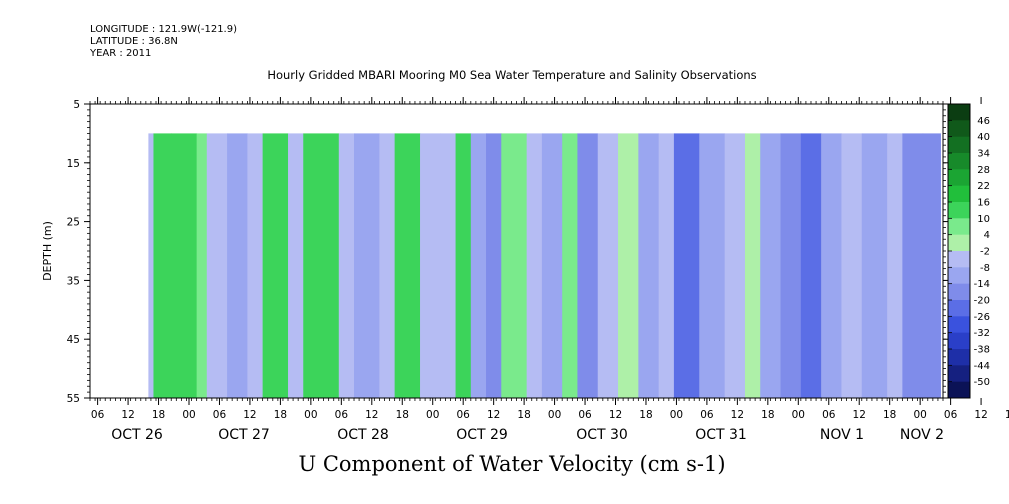 The height and width of the screenshot is (504, 1009). I want to click on colorbar-label: -50, so click(982, 382).